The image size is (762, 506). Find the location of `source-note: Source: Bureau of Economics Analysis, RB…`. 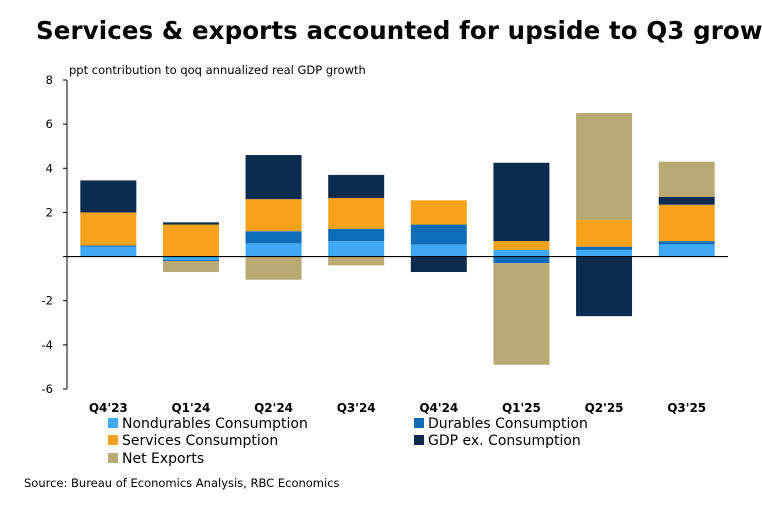

source-note: Source: Bureau of Economics Analysis, RB… is located at coordinates (182, 483).